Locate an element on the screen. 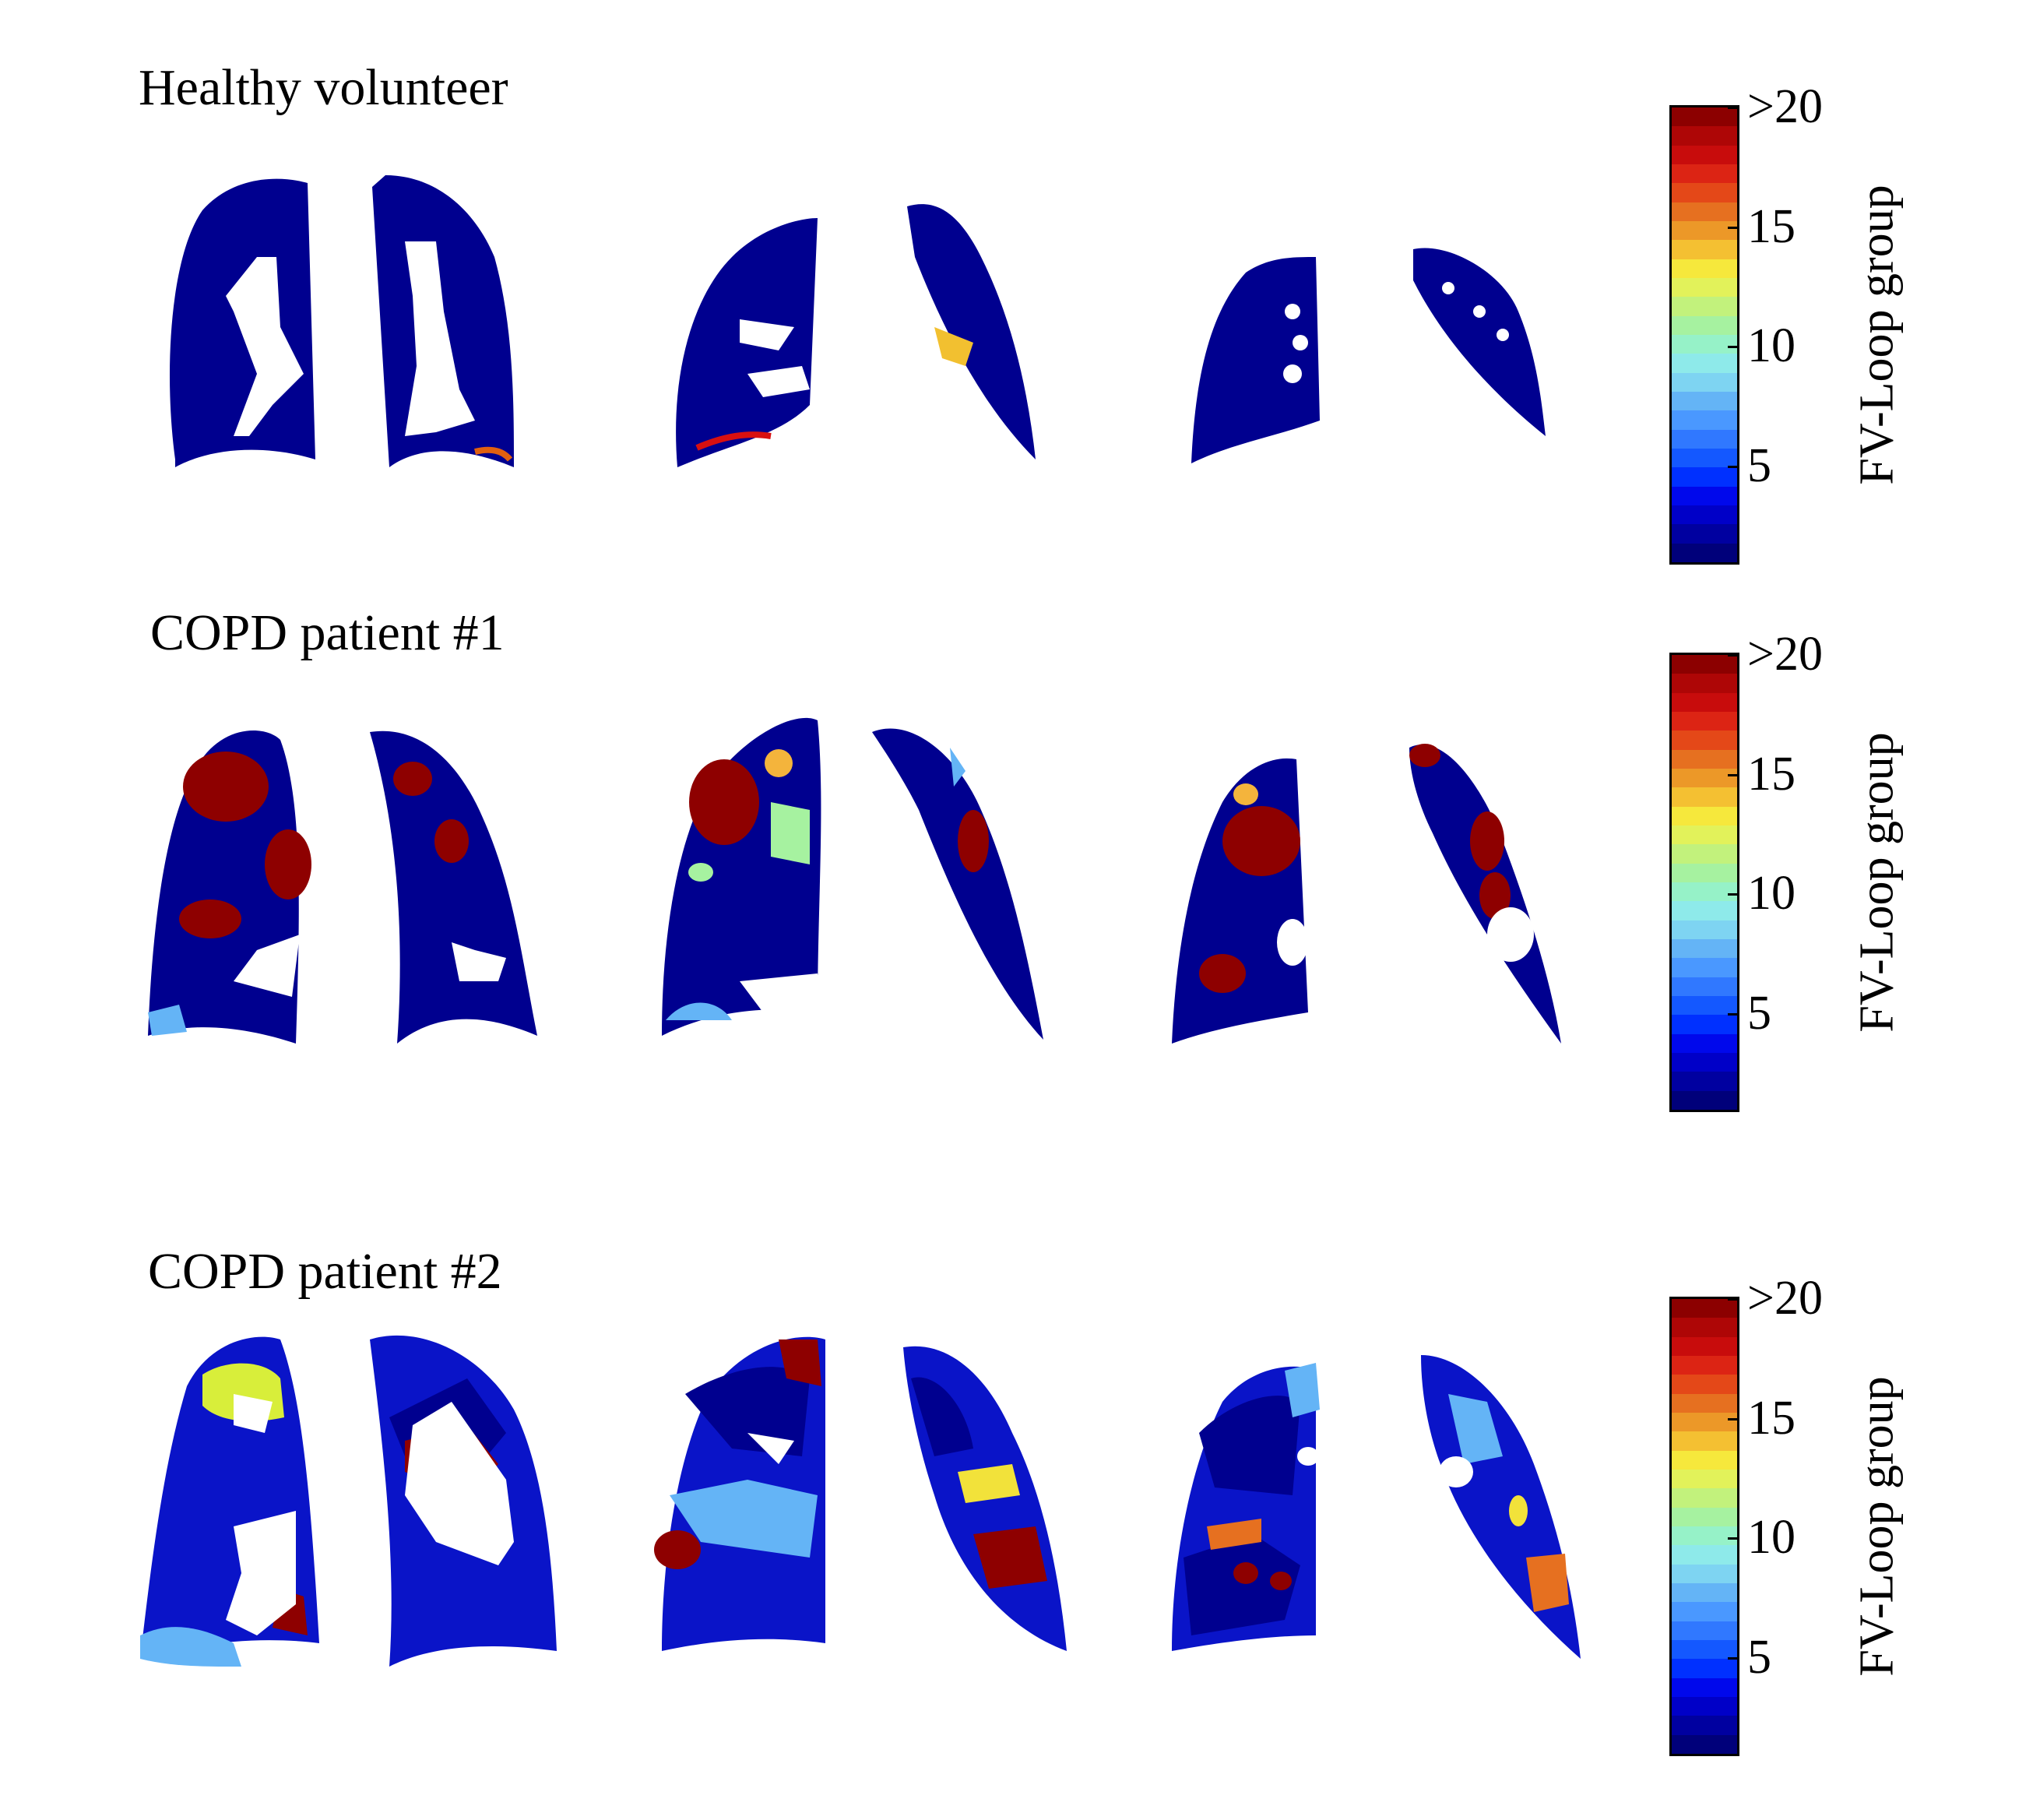  panel-title: COPD patient #2 is located at coordinates (325, 1272).